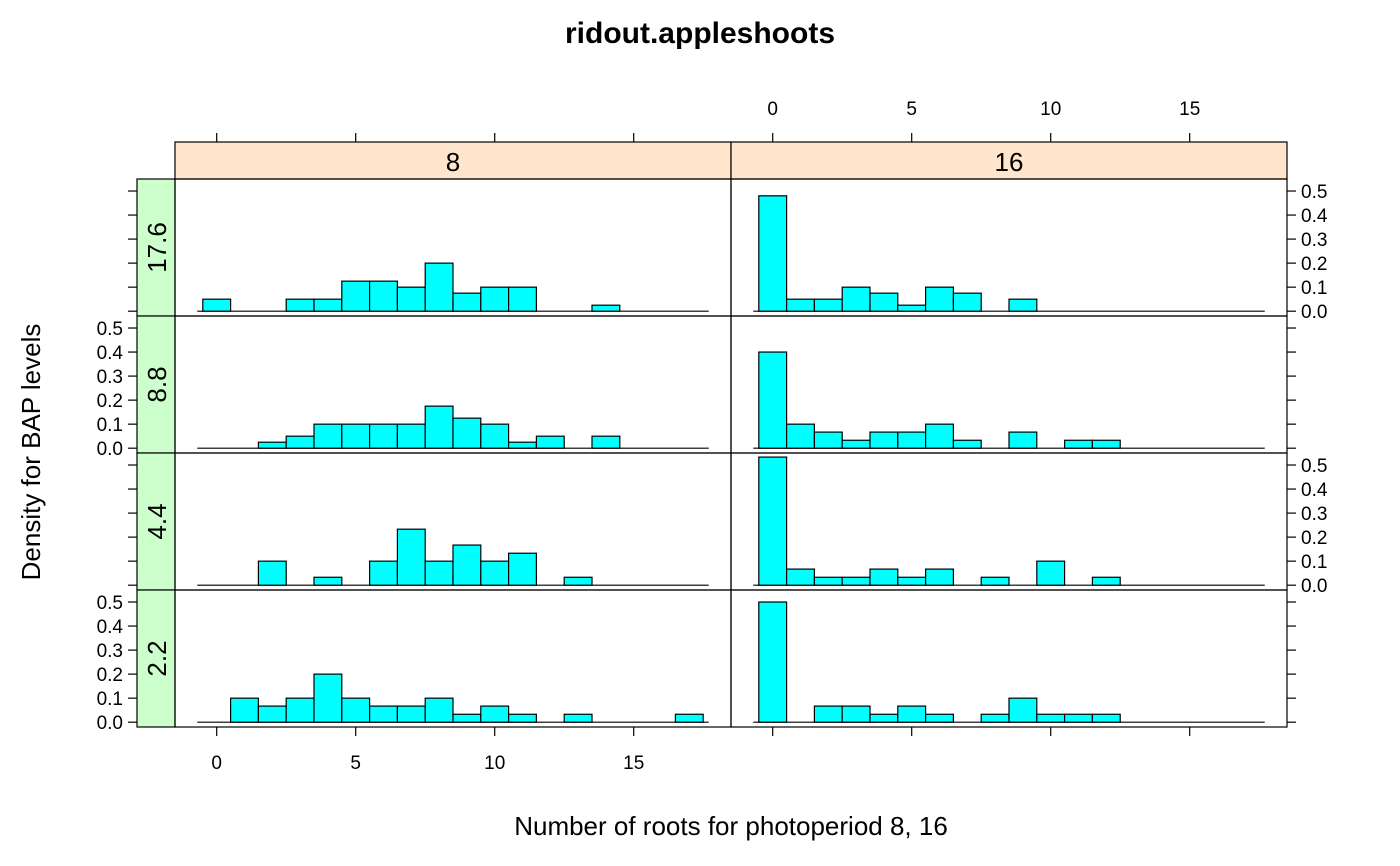  Describe the element at coordinates (216, 763) in the screenshot. I see `x-tick-label: 0` at that location.